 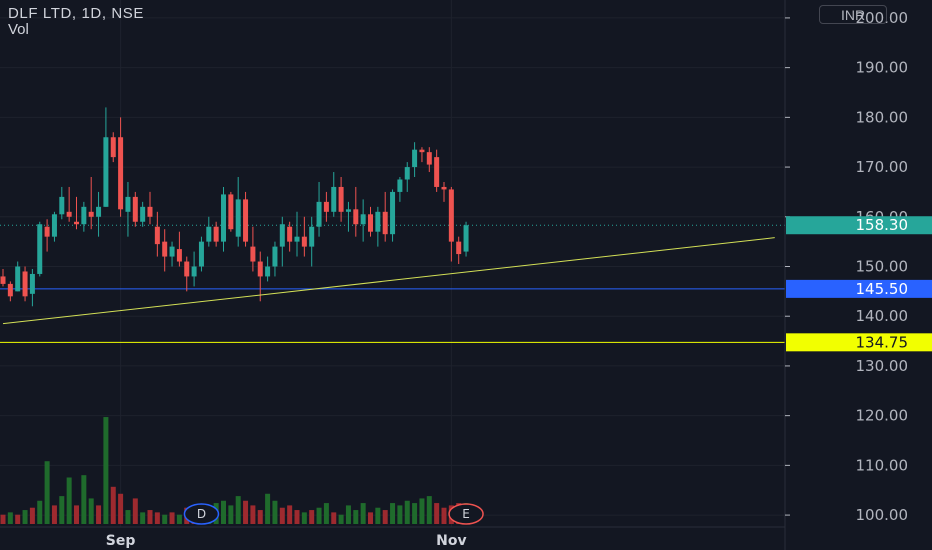 I want to click on time-tick-label: Nov, so click(x=451, y=541).